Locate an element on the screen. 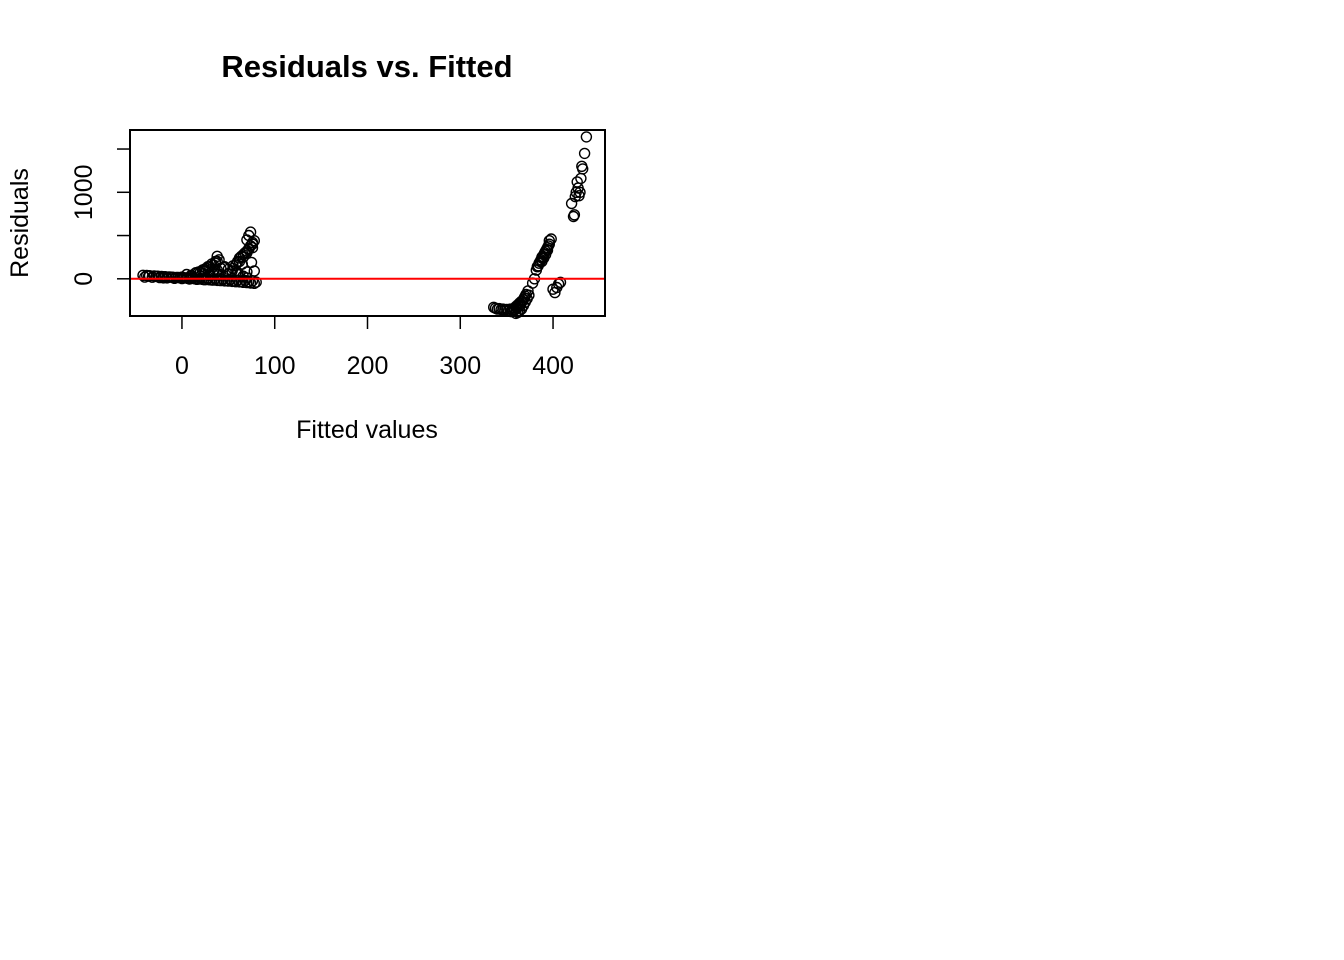 This screenshot has height=960, width=1344. x-axis-label: Fitted values is located at coordinates (367, 430).